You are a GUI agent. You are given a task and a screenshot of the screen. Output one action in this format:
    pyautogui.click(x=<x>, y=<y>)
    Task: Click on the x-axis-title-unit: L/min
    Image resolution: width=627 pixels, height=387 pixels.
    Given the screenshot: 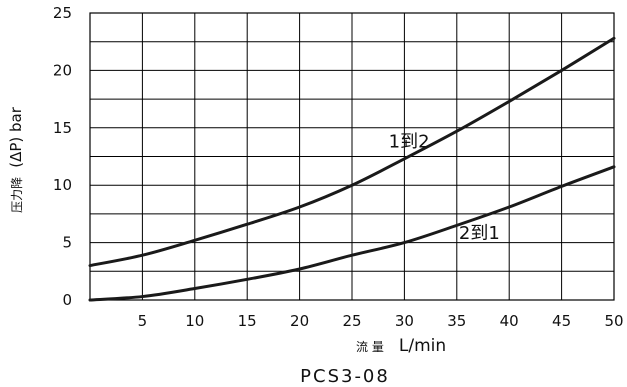 What is the action you would take?
    pyautogui.click(x=422, y=346)
    